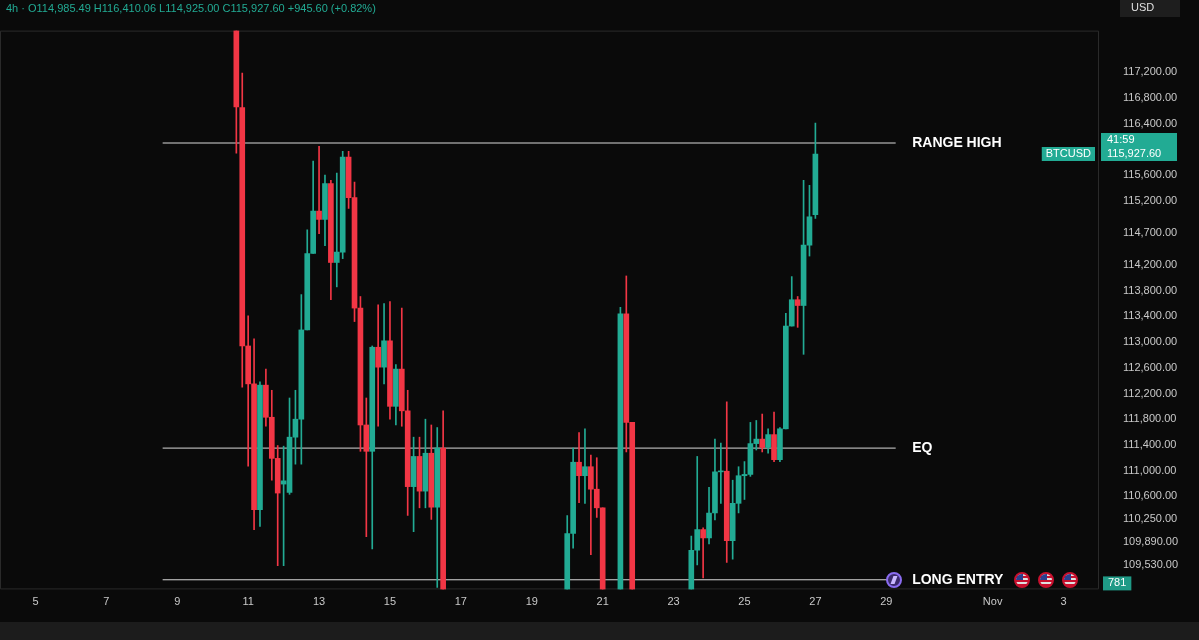 This screenshot has height=640, width=1199. What do you see at coordinates (1150, 469) in the screenshot?
I see `y-tick-label: 111,000.00` at bounding box center [1150, 469].